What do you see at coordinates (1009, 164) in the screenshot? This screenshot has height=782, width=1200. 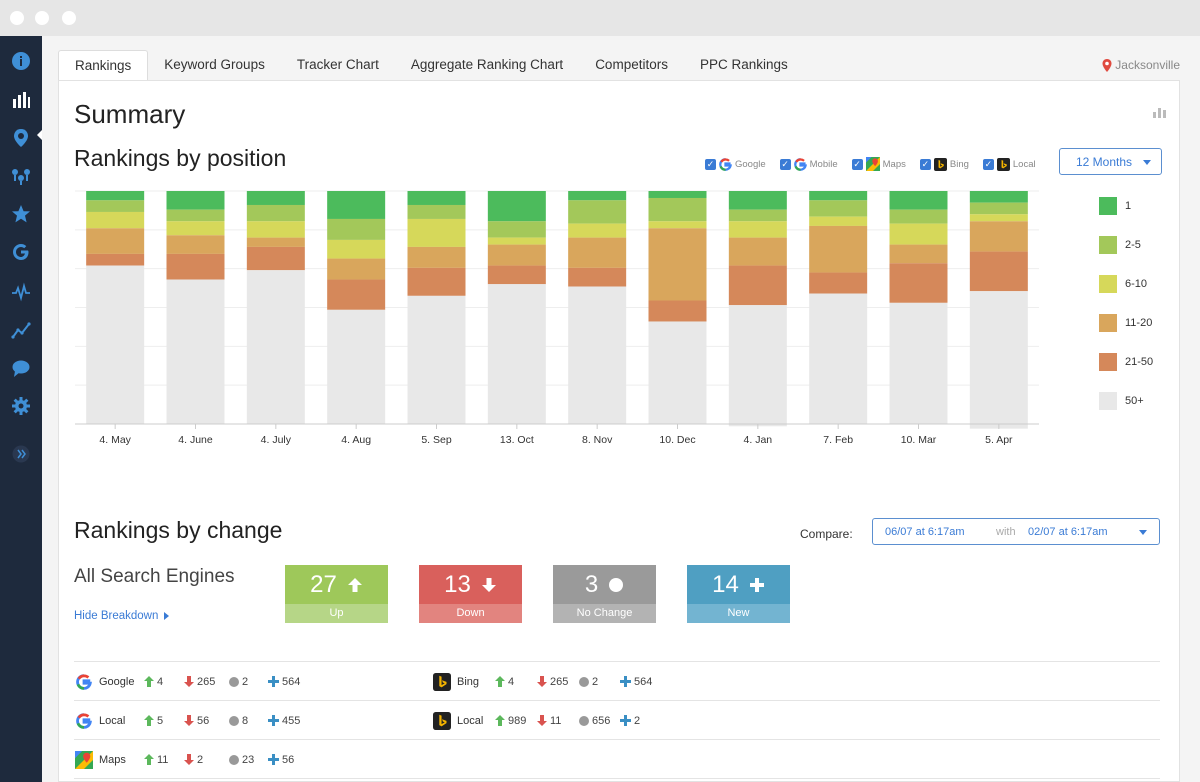 I see `engine-filter-local: ✓ Local` at bounding box center [1009, 164].